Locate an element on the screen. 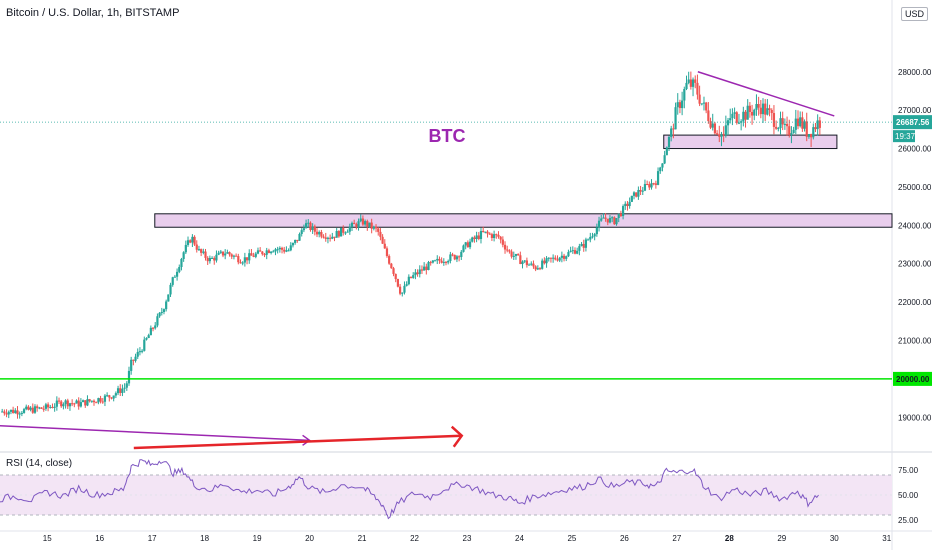  time-tick-label: 20 is located at coordinates (309, 538).